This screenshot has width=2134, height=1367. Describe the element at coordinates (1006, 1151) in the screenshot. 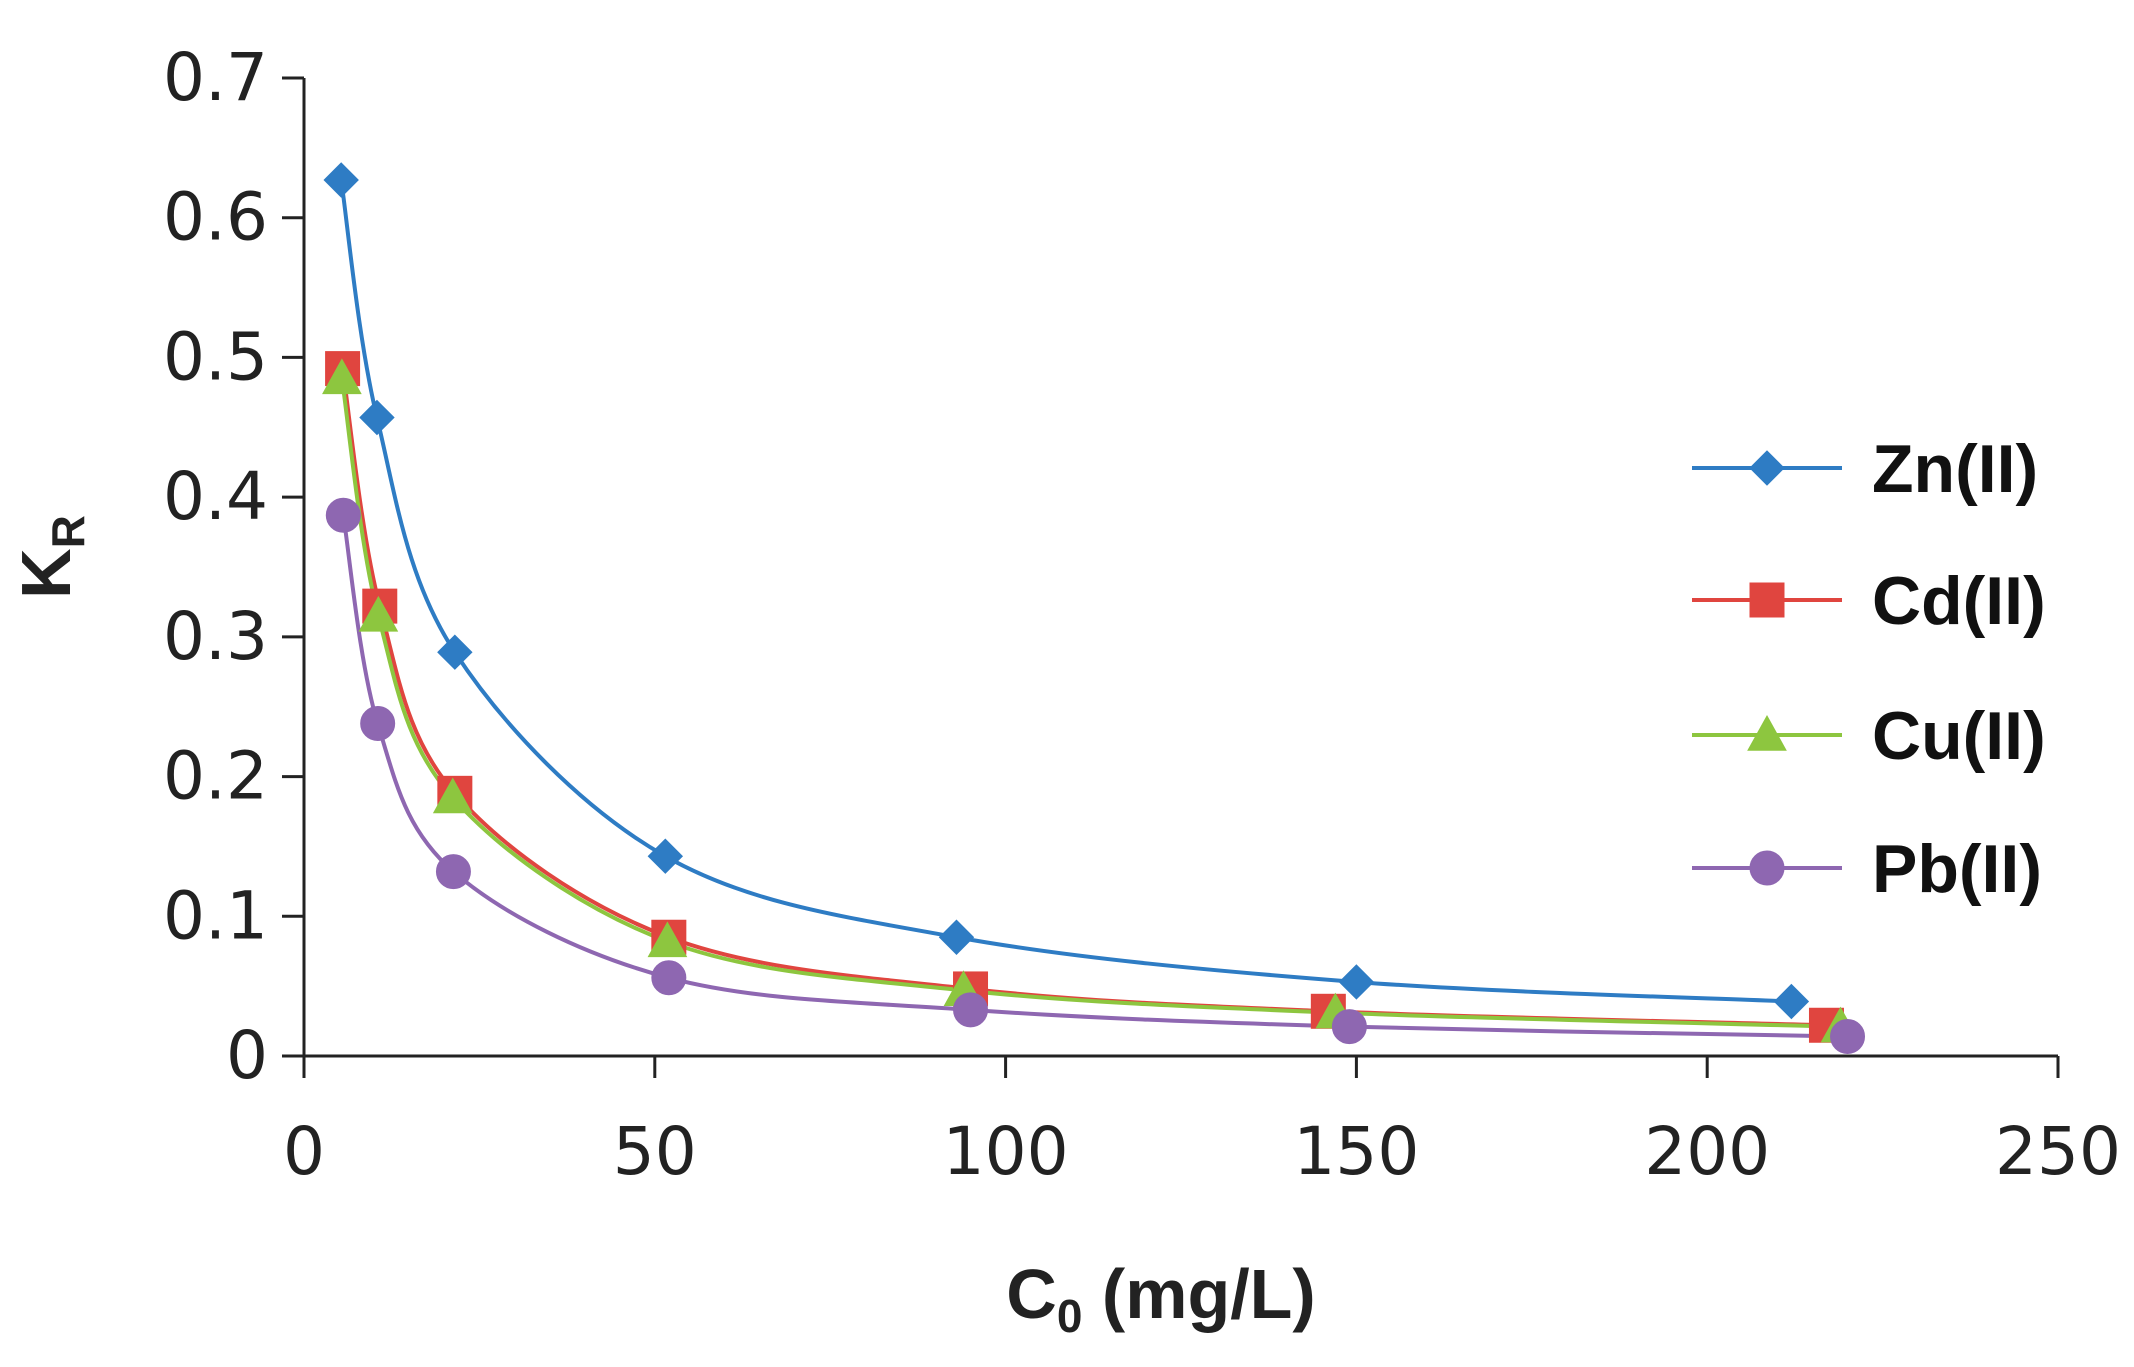

I see `x-tick-label: 100` at that location.